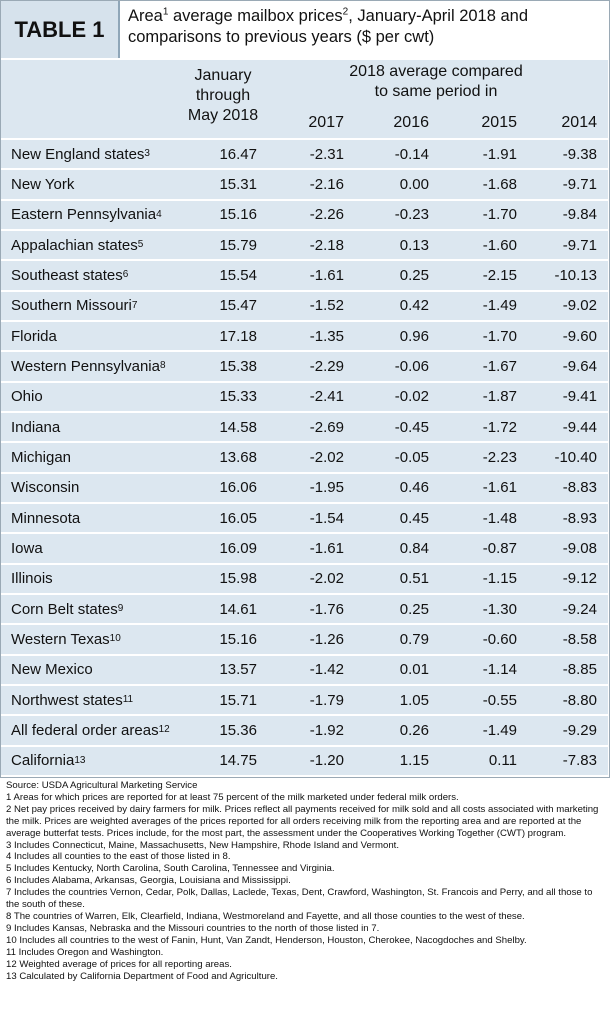 The height and width of the screenshot is (1017, 610). I want to click on value-cell: 14.58, so click(238, 427).